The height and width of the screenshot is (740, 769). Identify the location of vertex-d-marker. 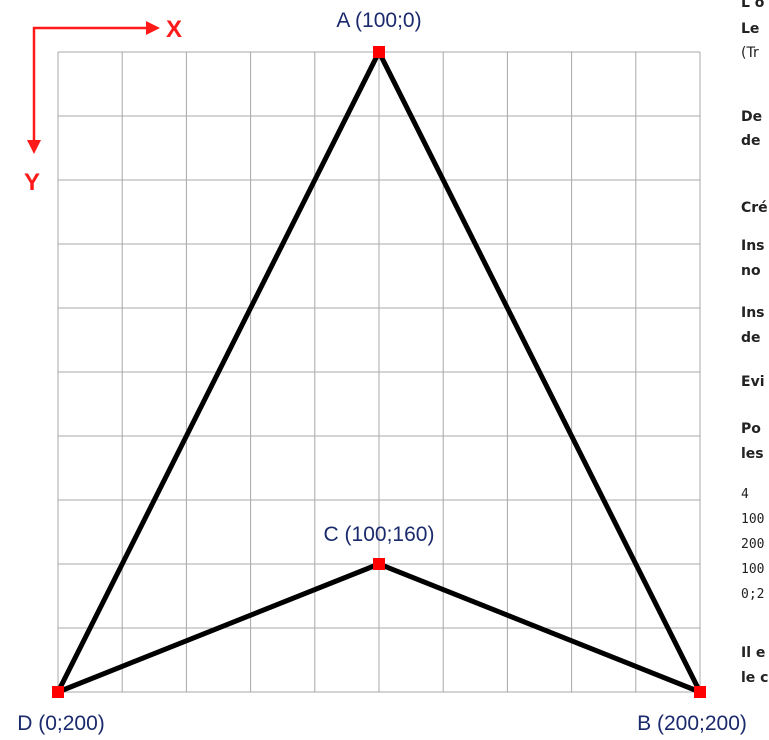
(58, 692).